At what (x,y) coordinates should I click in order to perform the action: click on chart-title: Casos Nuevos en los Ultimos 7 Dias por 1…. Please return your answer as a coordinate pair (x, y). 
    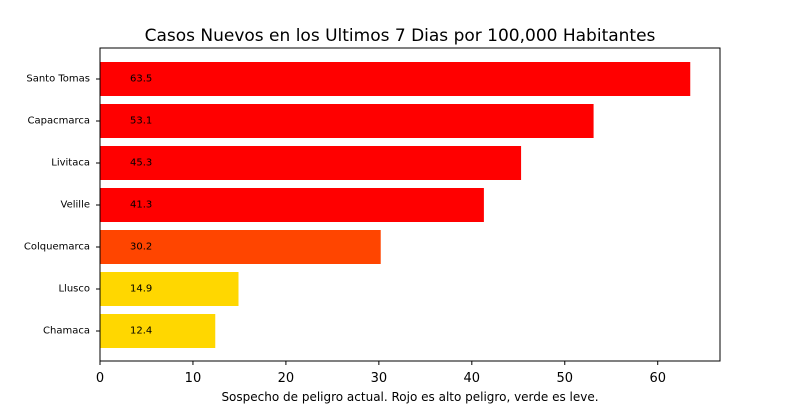
    Looking at the image, I should click on (400, 36).